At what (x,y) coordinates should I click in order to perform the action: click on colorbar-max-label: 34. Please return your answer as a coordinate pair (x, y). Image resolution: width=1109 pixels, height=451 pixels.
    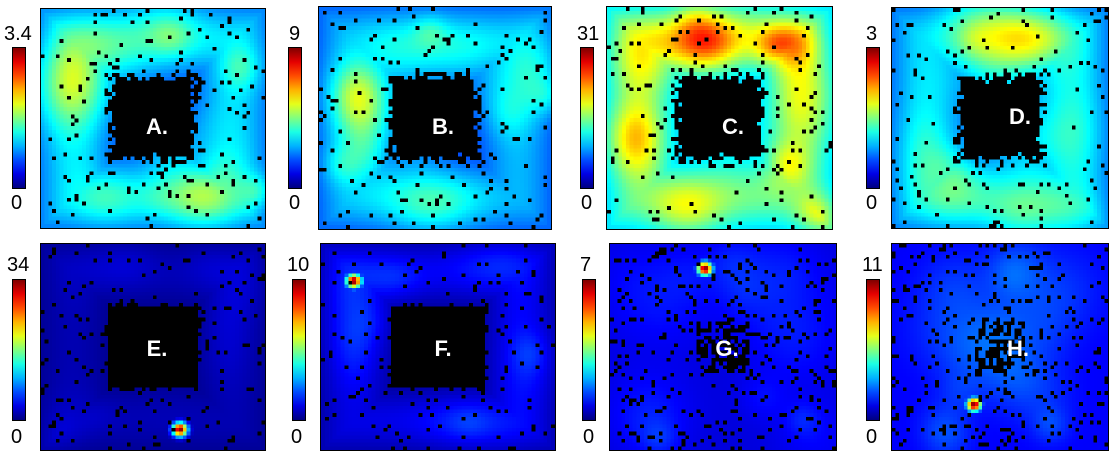
    Looking at the image, I should click on (18, 265).